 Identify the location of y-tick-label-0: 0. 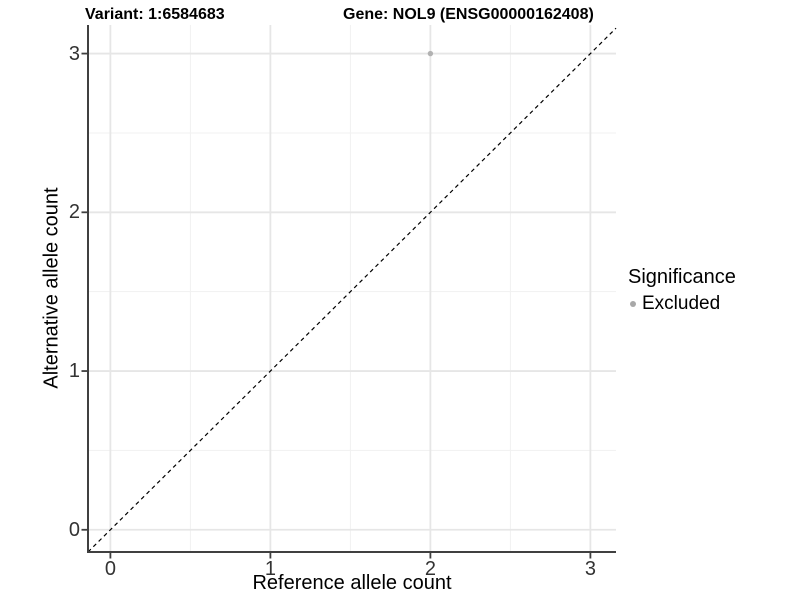
(74, 529).